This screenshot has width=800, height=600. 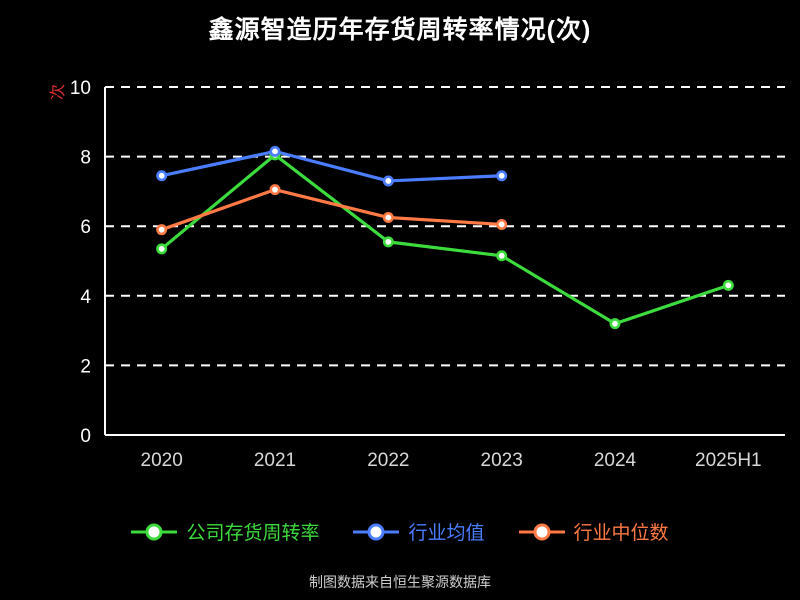 What do you see at coordinates (85, 436) in the screenshot?
I see `y-tick-label: 0` at bounding box center [85, 436].